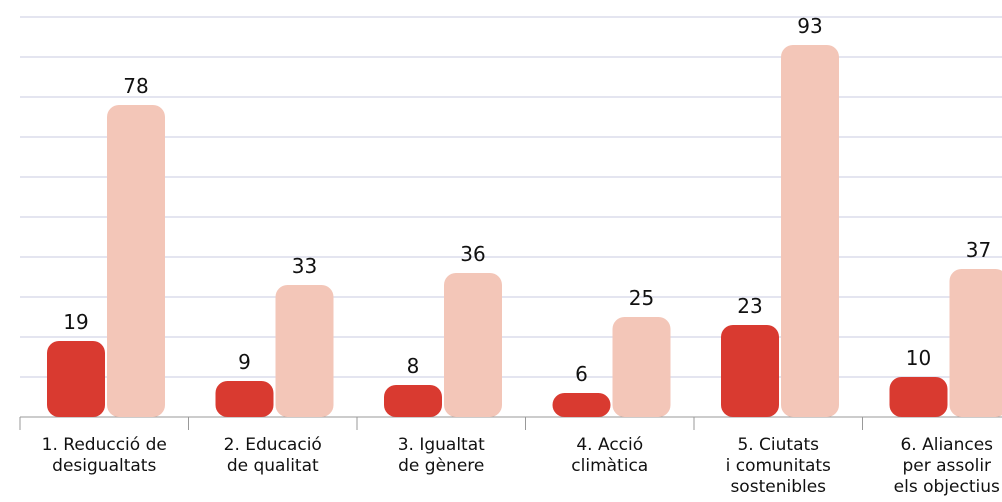 The image size is (1002, 502). I want to click on x-tick-label: 1. Reducció de desigualtats, so click(104, 455).